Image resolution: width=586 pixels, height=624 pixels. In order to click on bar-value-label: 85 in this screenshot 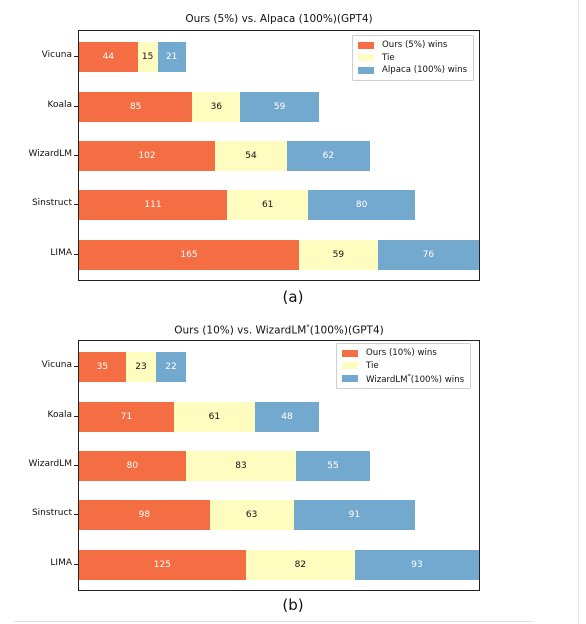, I will do `click(135, 107)`.